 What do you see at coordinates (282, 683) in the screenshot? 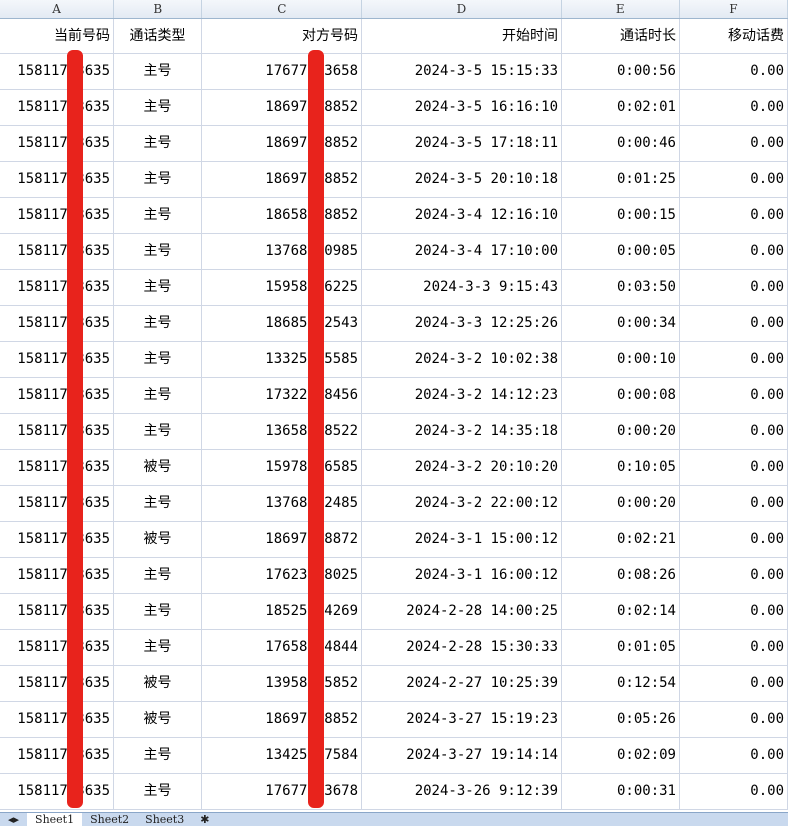
I see `other-number-cell: 13958265852` at bounding box center [282, 683].